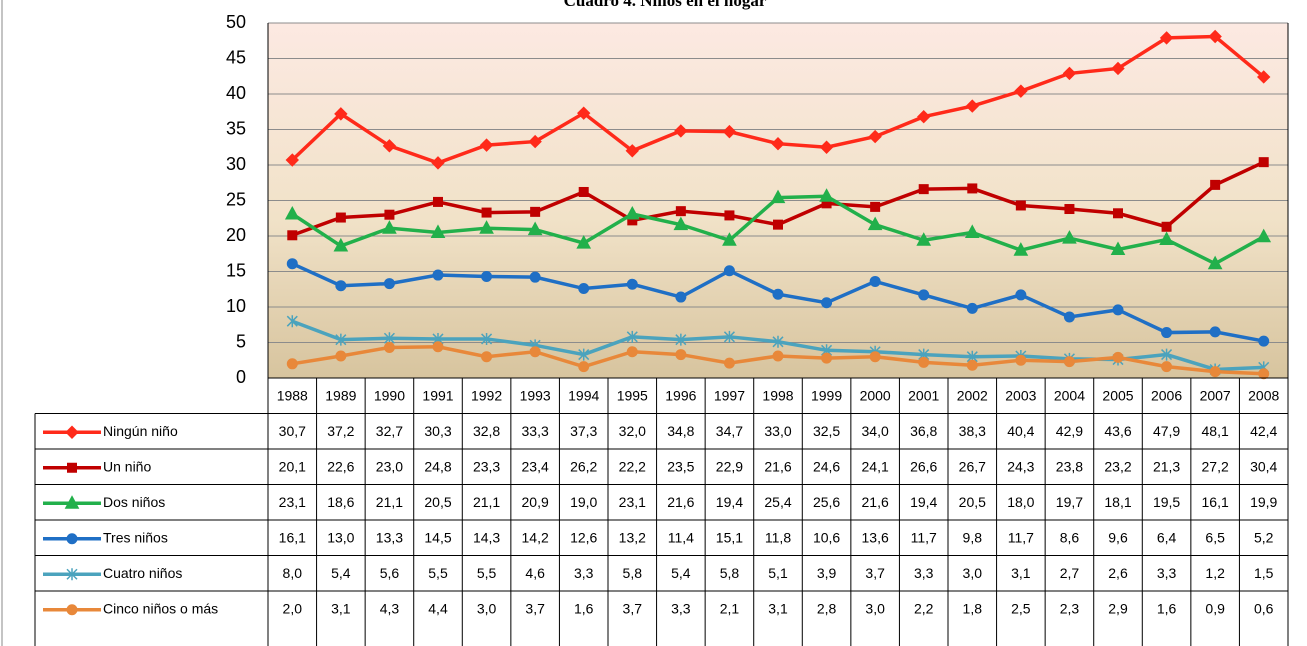  Describe the element at coordinates (729, 502) in the screenshot. I see `table-value: 19,4` at that location.